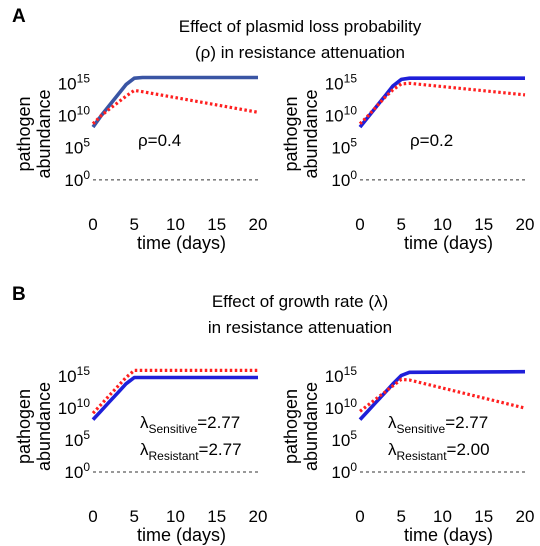 The height and width of the screenshot is (546, 540). I want to click on resistant-series-line, so click(442, 103).